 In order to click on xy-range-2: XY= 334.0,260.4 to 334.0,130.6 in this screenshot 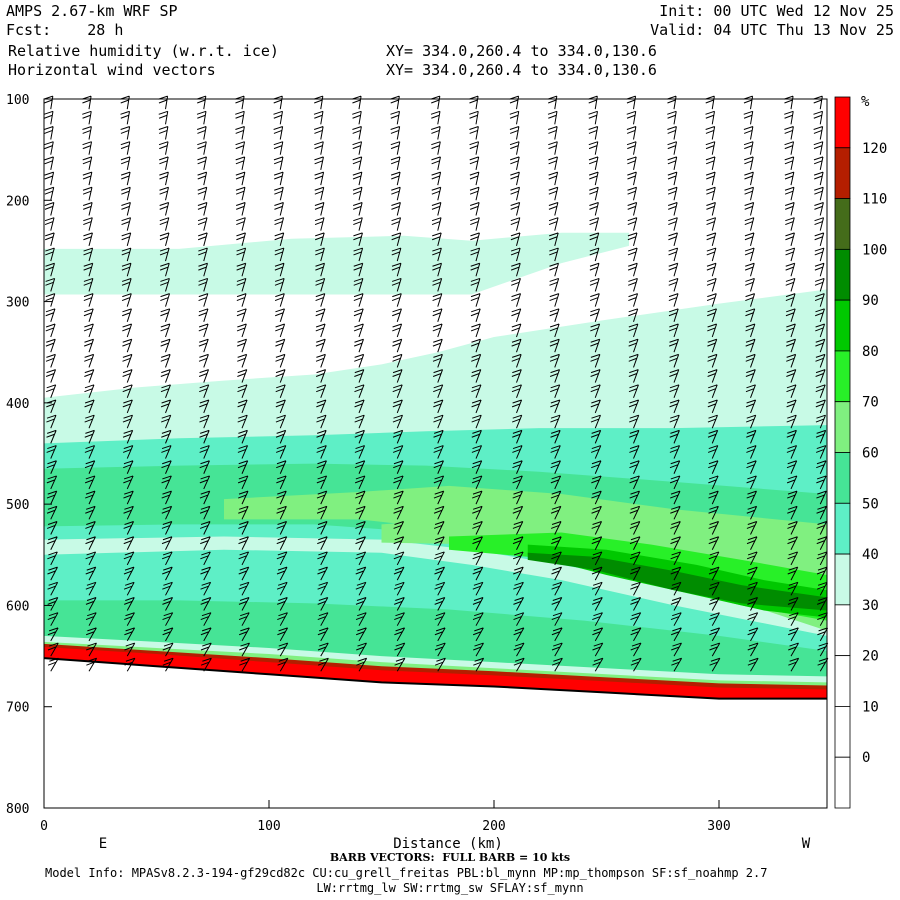, I will do `click(521, 70)`.